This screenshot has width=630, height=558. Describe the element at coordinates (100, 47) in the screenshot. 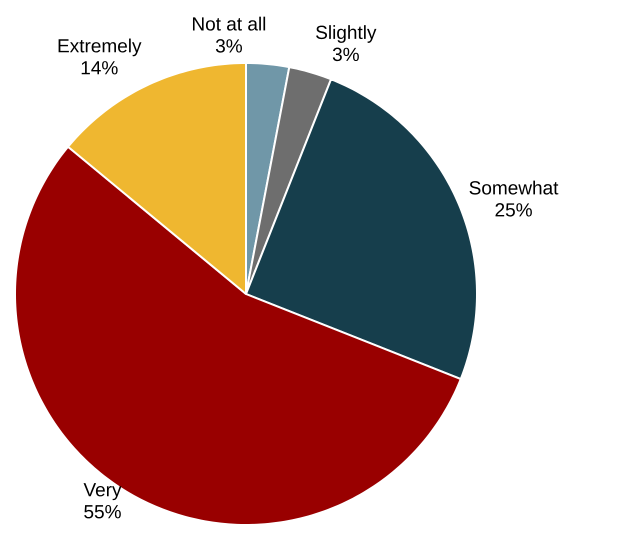

I see `slice-label: Extremely` at that location.